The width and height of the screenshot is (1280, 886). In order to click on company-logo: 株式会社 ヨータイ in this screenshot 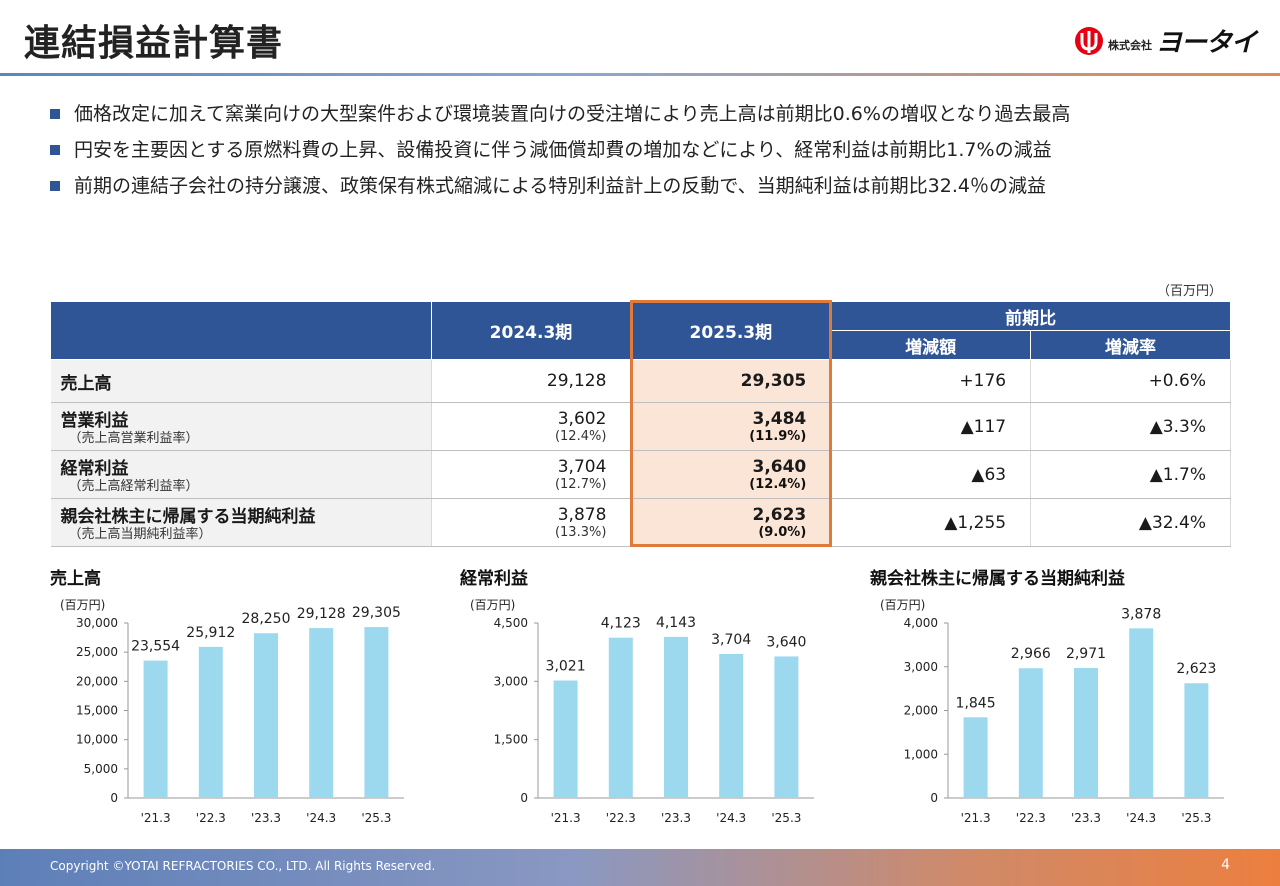, I will do `click(1165, 40)`.